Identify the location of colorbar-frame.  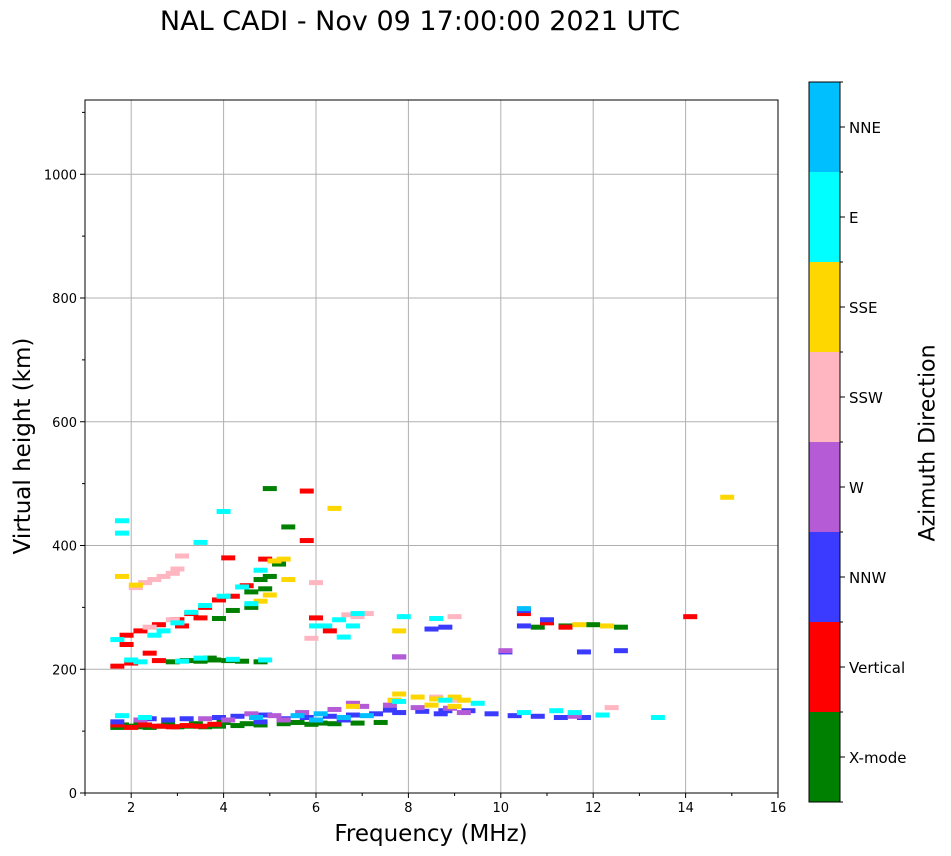
(824, 442).